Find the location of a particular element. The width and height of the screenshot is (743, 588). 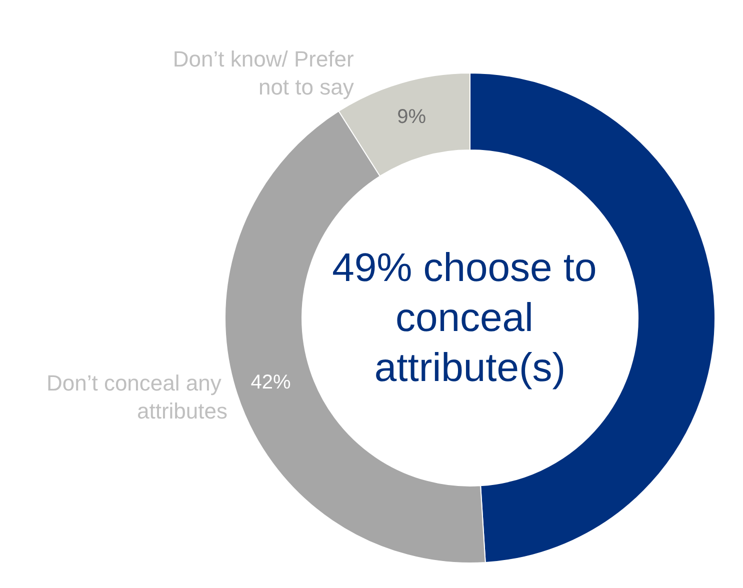

data-label: 42% is located at coordinates (270, 383).